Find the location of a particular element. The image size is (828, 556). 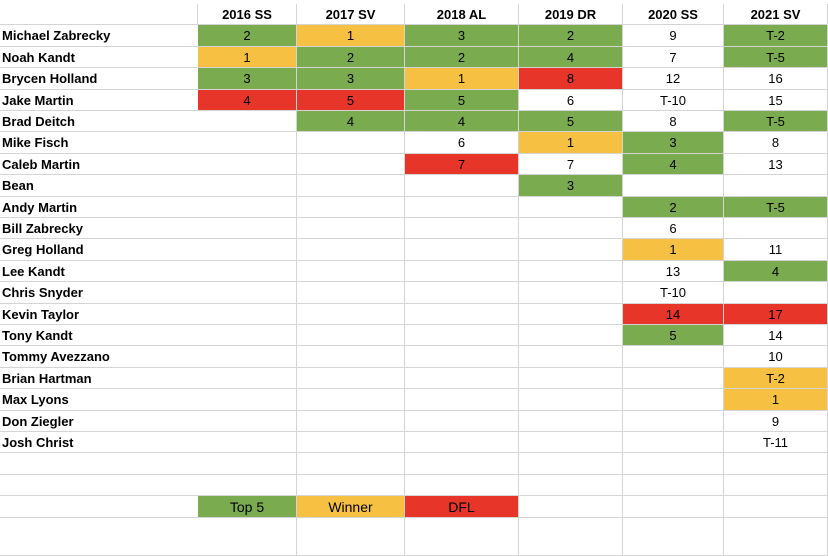

result-cell: 10 is located at coordinates (776, 357).